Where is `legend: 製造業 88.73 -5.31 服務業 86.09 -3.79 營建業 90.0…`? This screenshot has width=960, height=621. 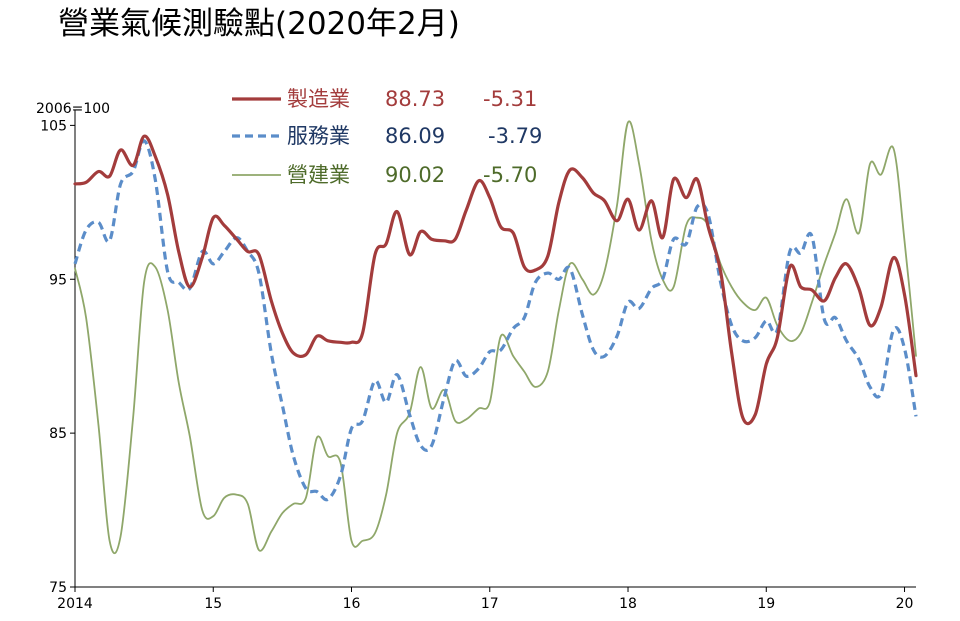
legend: 製造業 88.73 -5.31 服務業 86.09 -3.79 營建業 90.0… is located at coordinates (387, 137).